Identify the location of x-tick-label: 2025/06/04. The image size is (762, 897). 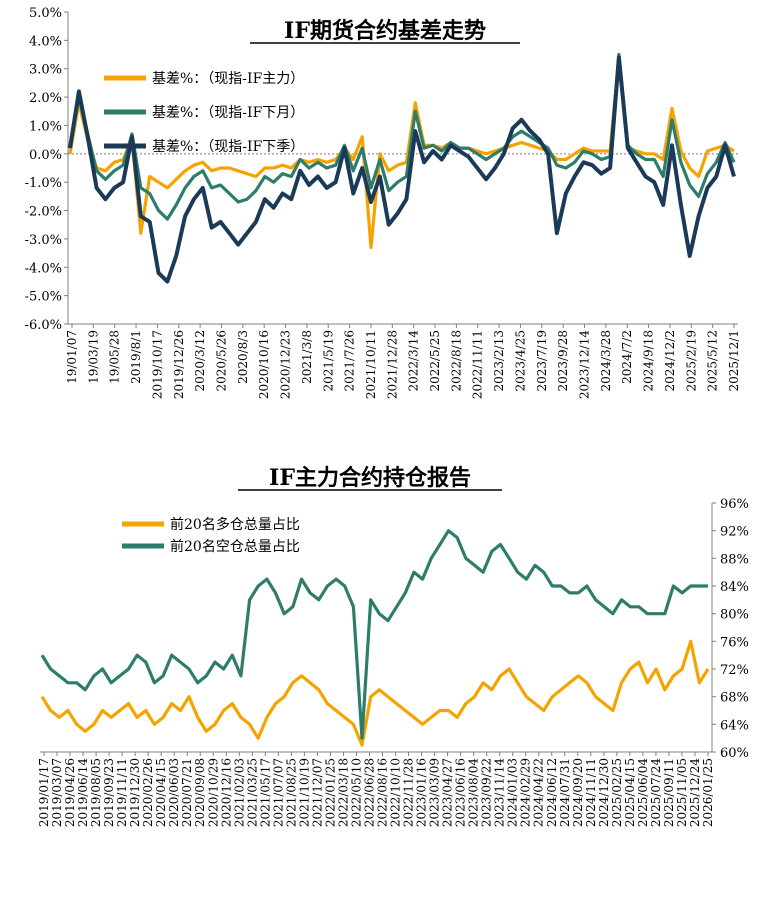
(643, 793).